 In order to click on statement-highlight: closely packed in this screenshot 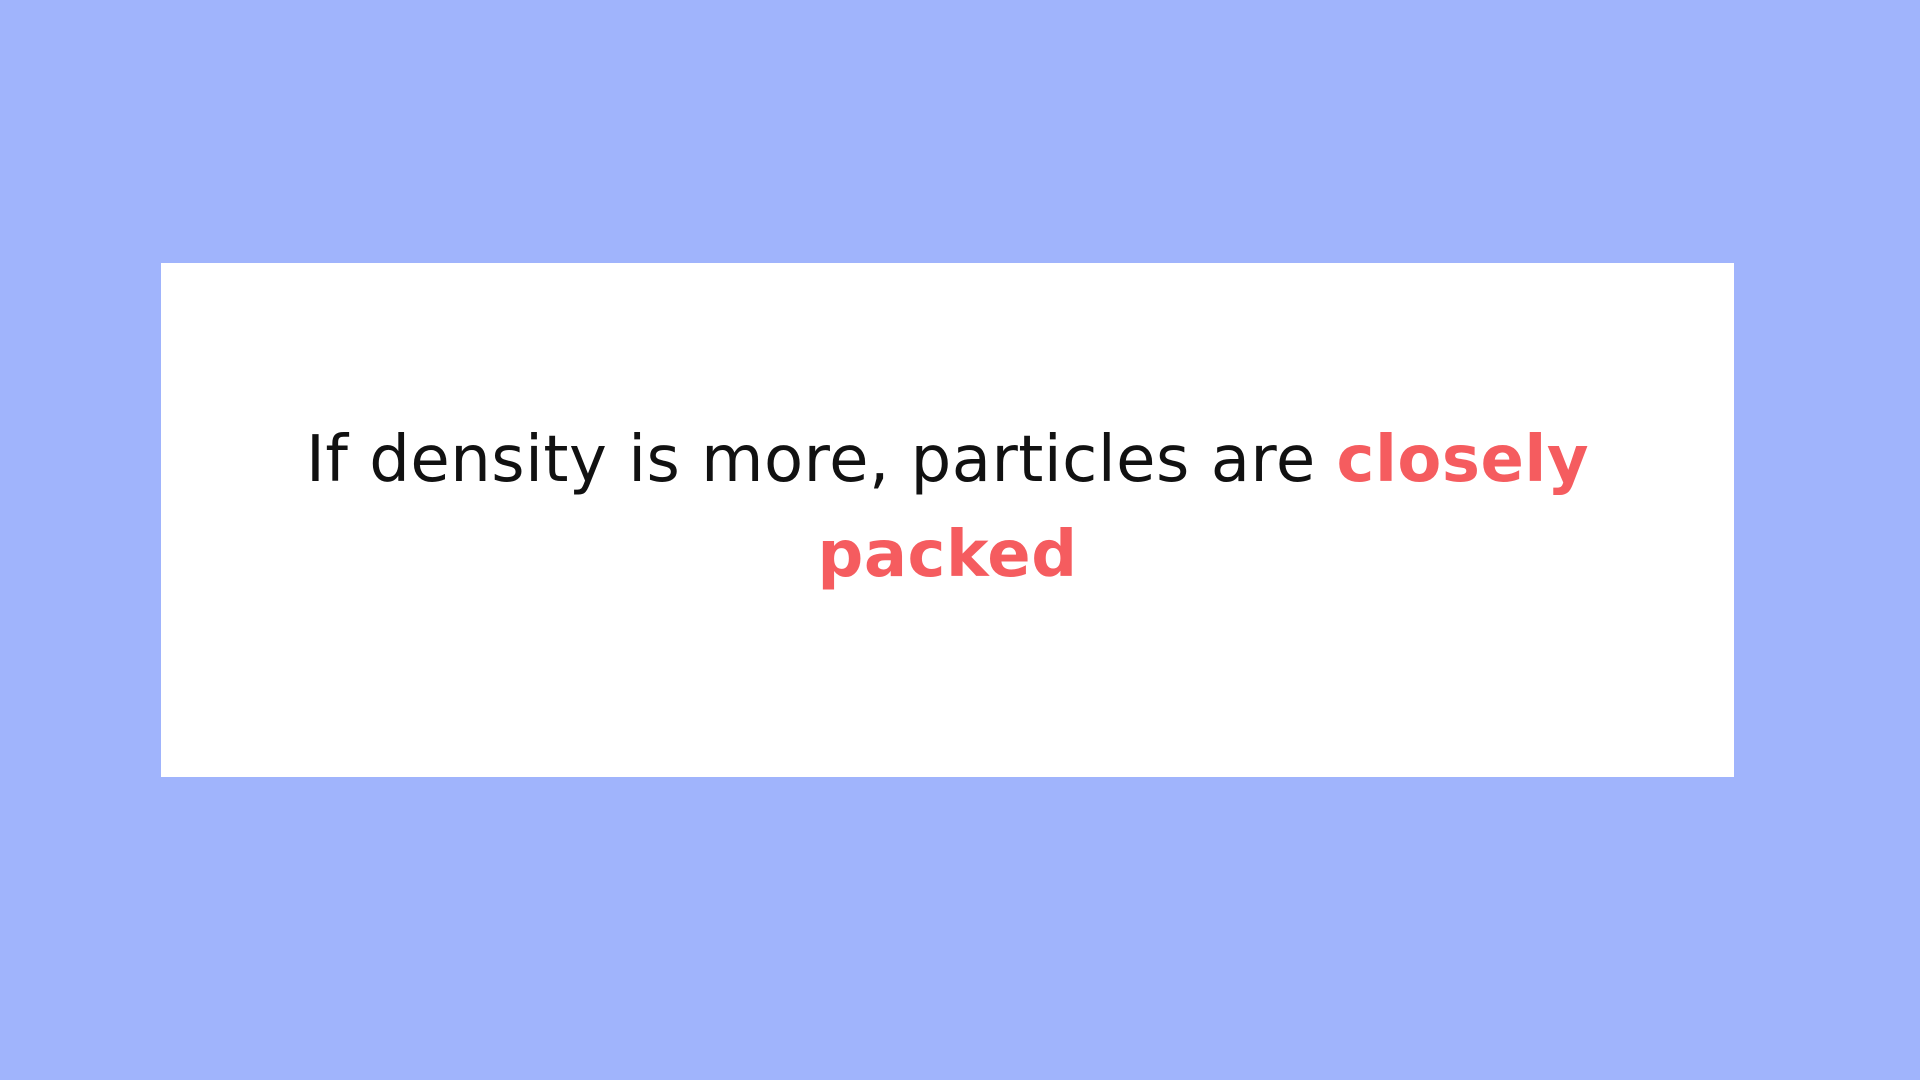, I will do `click(1203, 507)`.